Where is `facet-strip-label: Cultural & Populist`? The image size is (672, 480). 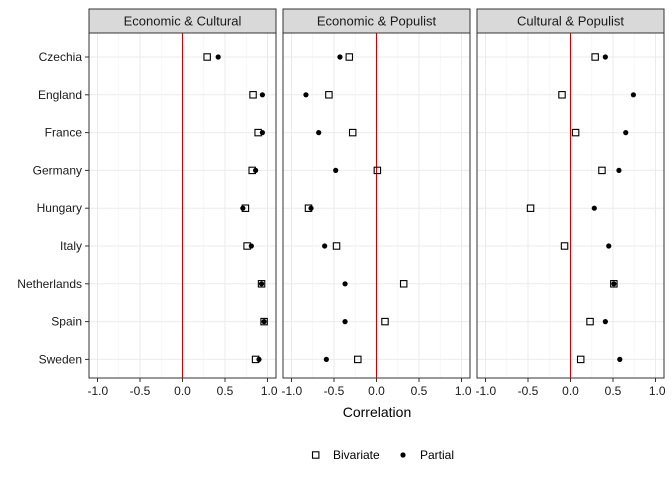 facet-strip-label: Cultural & Populist is located at coordinates (570, 20).